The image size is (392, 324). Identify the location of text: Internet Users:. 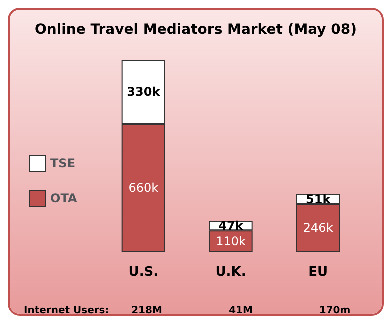
(67, 311).